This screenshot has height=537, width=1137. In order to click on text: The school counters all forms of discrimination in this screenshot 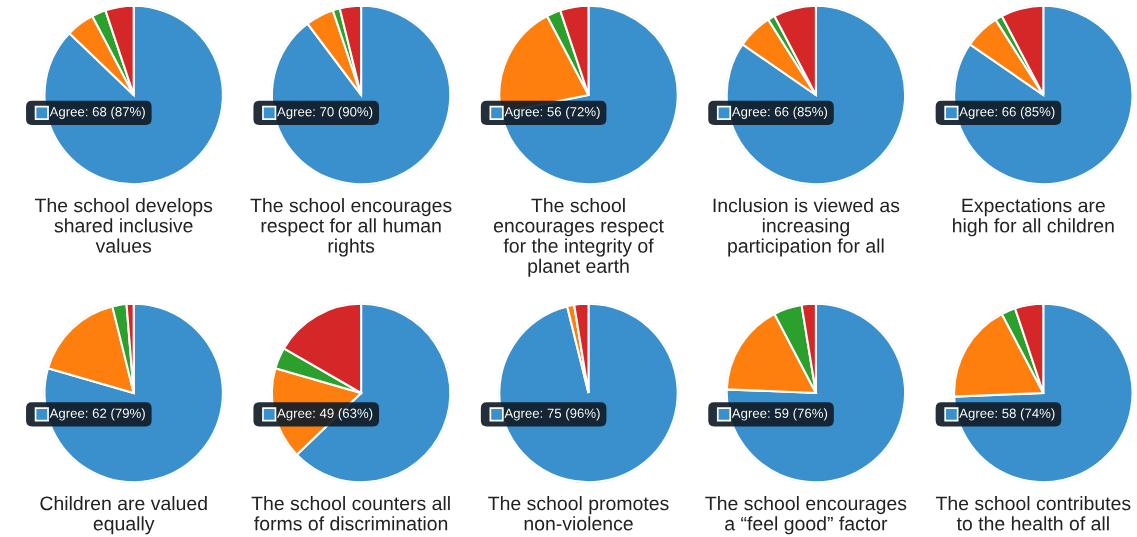, I will do `click(350, 513)`.